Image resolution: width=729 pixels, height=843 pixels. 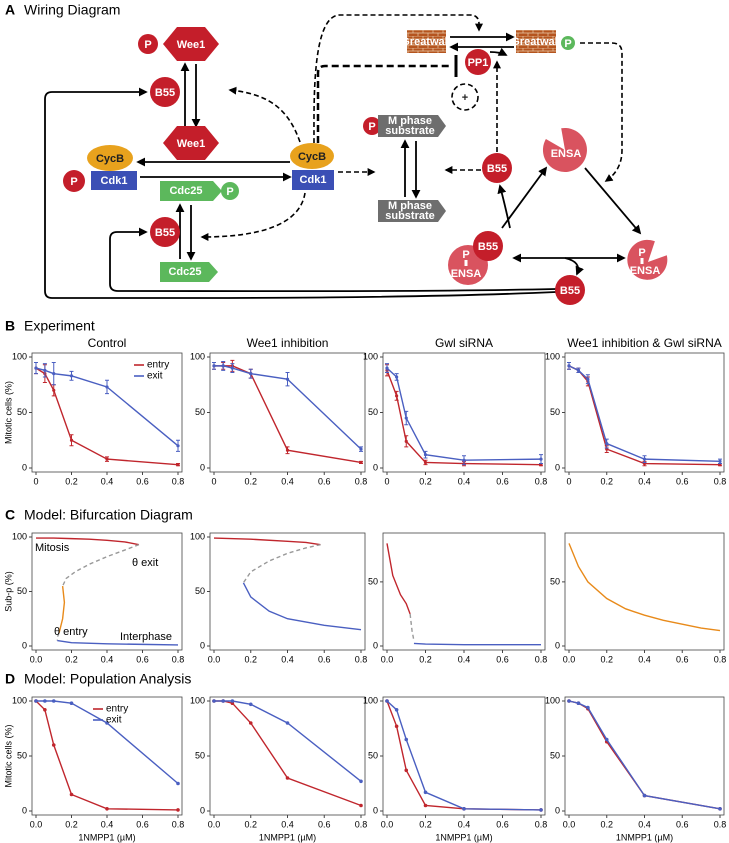 What do you see at coordinates (464, 343) in the screenshot?
I see `chart-title: Gwl siRNA` at bounding box center [464, 343].